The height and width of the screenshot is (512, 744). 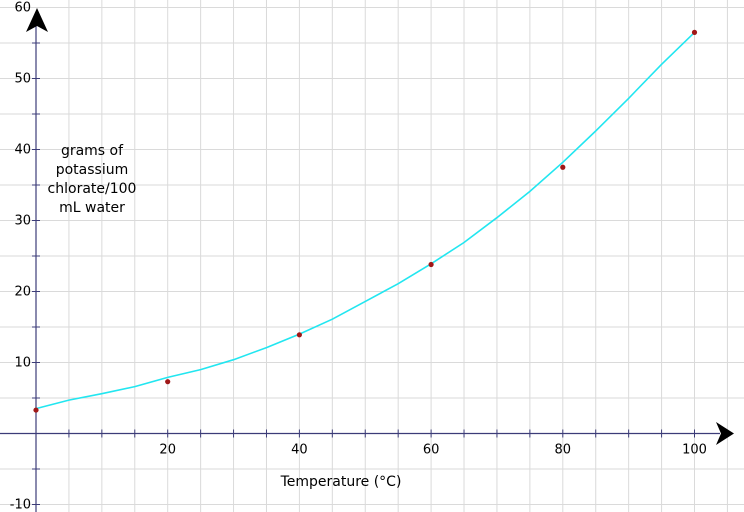 I want to click on y-tick-label: -10, so click(x=20, y=505).